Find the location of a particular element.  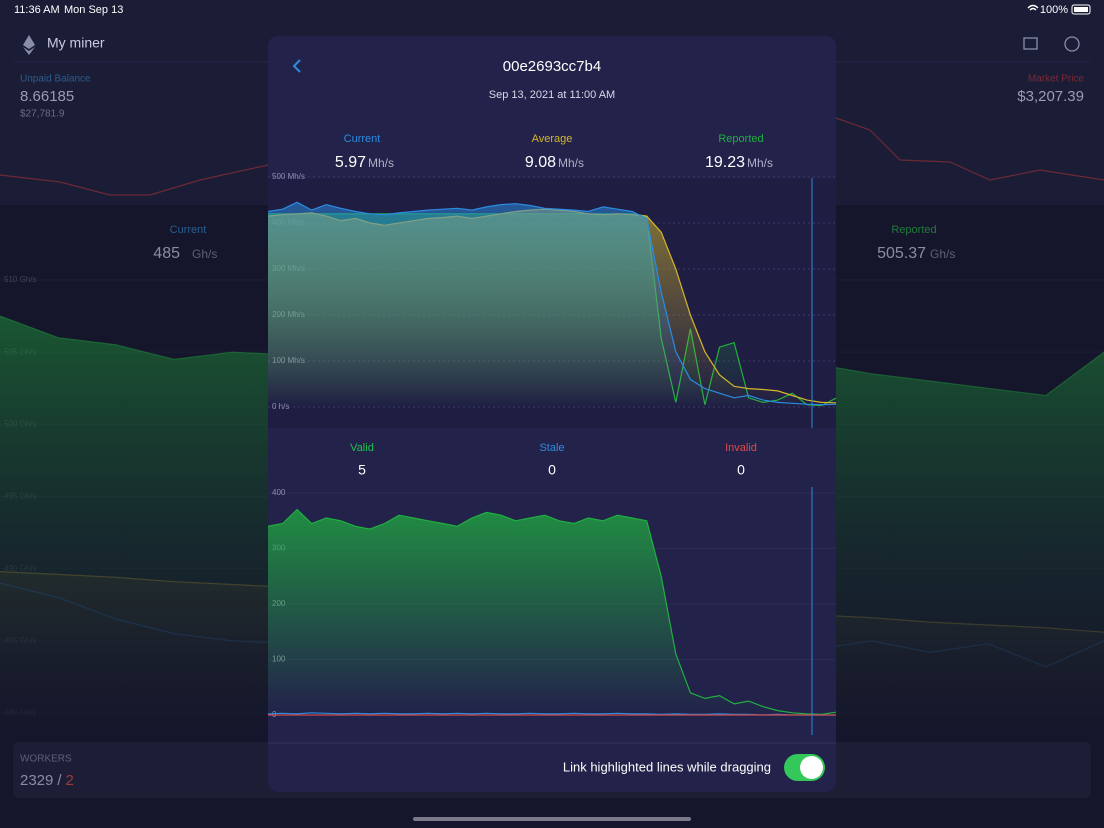

battery-level is located at coordinates (1081, 9).